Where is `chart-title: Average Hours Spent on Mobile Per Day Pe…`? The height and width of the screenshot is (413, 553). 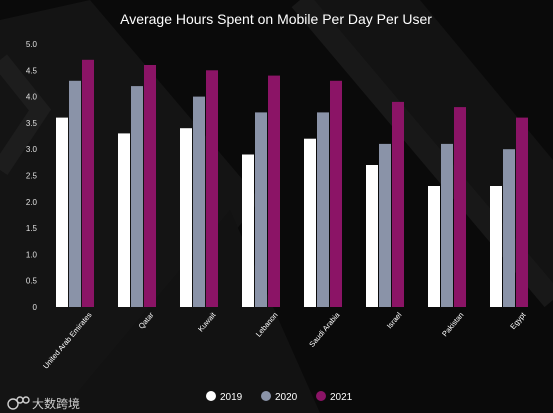 chart-title: Average Hours Spent on Mobile Per Day Pe… is located at coordinates (276, 19).